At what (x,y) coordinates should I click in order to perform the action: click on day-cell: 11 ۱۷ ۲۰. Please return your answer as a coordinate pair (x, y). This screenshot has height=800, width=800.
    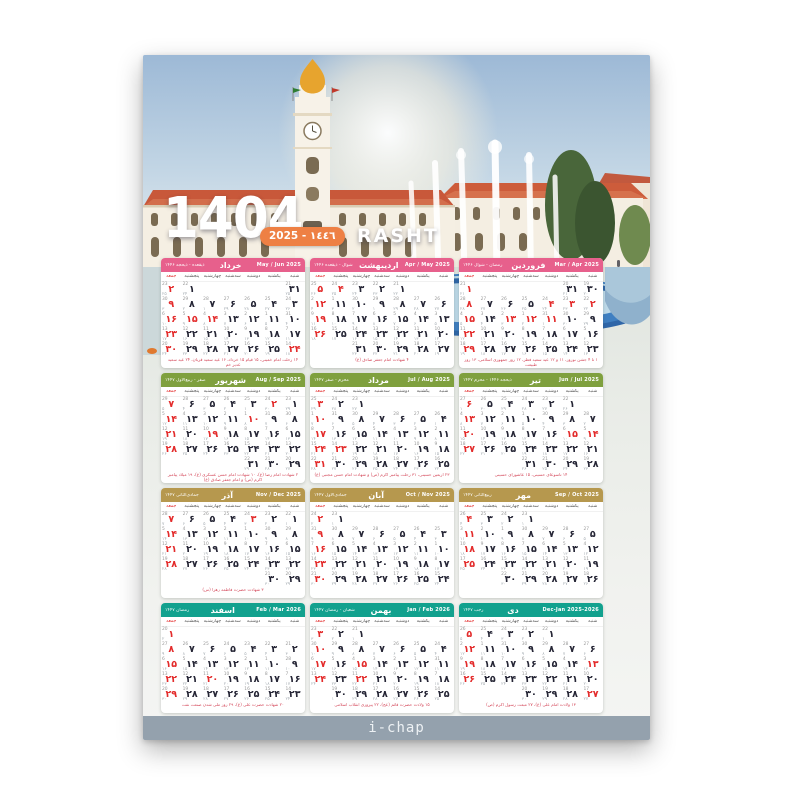
    Looking at the image, I should click on (402, 449).